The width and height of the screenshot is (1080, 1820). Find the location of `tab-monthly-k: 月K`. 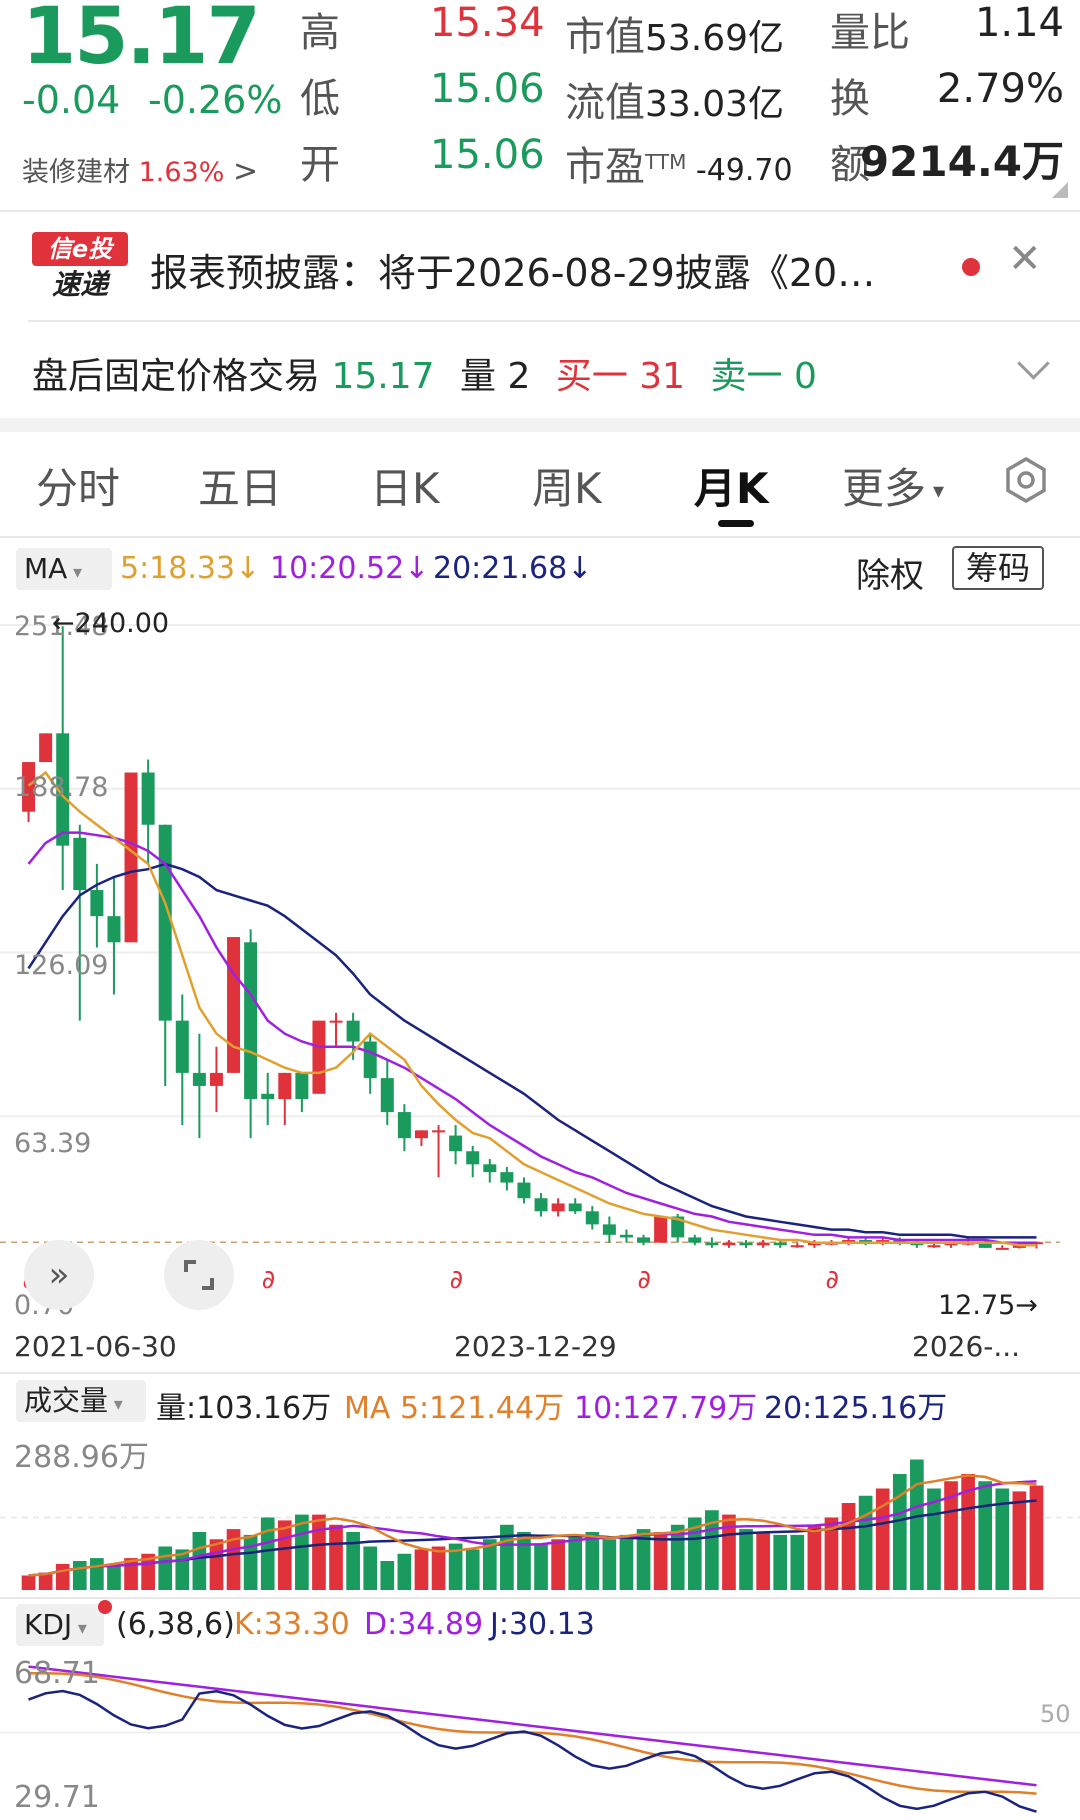

tab-monthly-k: 月K is located at coordinates (731, 488).